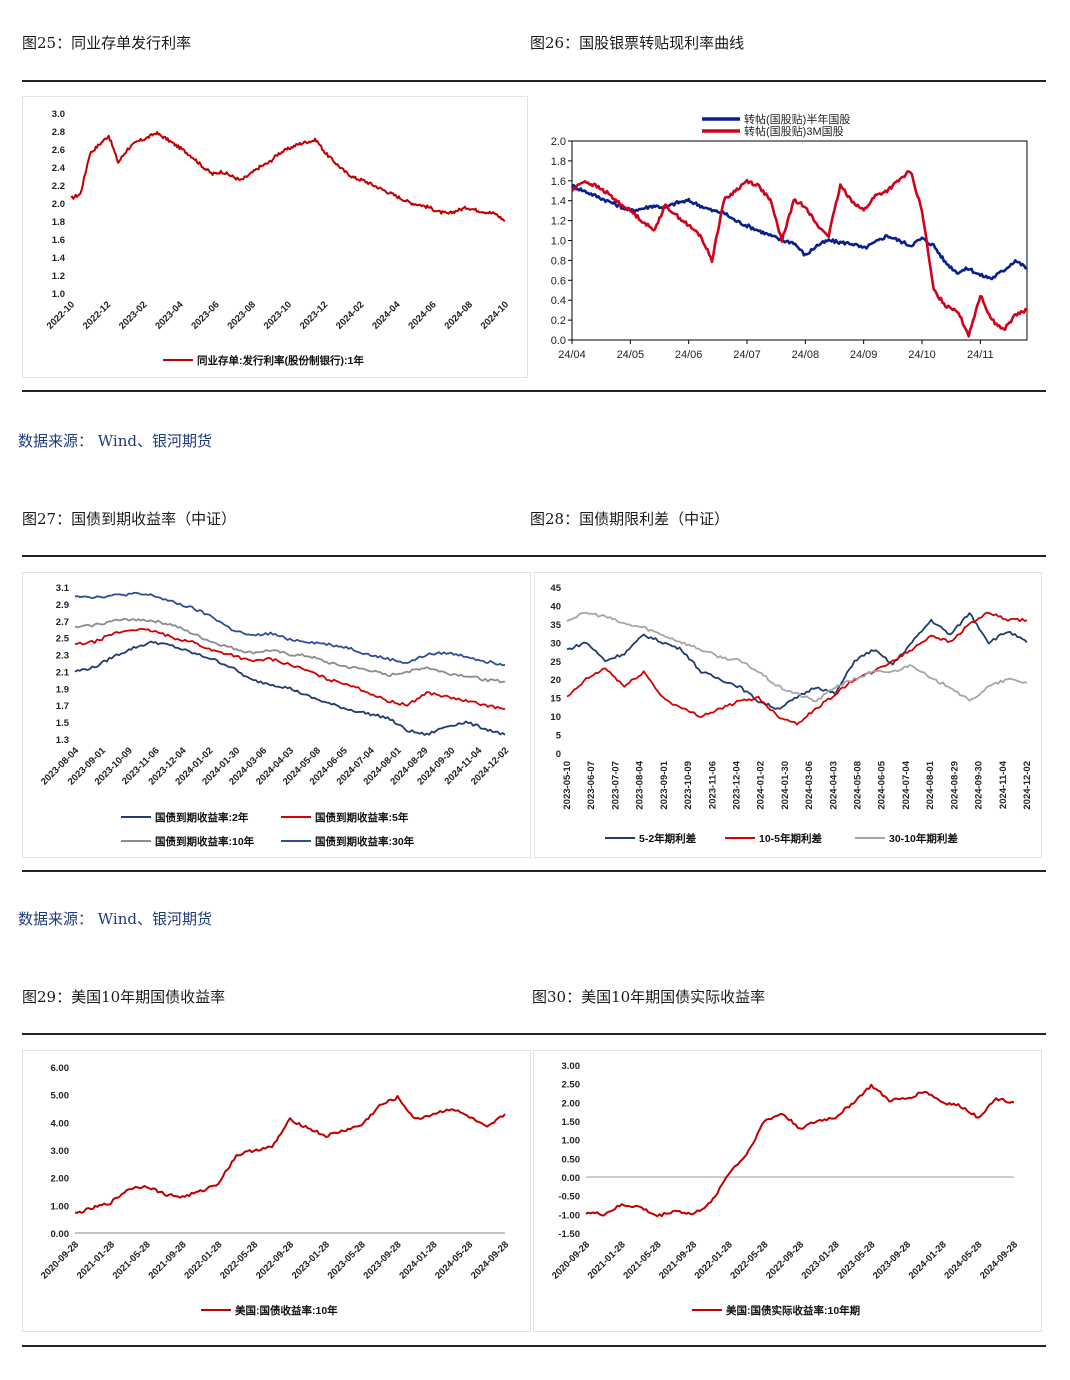 The height and width of the screenshot is (1380, 1070). Describe the element at coordinates (954, 785) in the screenshot. I see `fig28-x-tick-label: 2024-08-29` at that location.